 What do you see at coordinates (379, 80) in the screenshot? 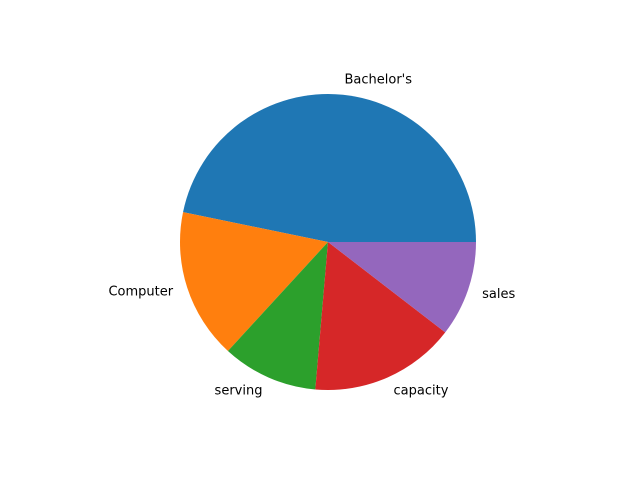
I see `pie-label-bachelor-s: Bachelor's` at bounding box center [379, 80].